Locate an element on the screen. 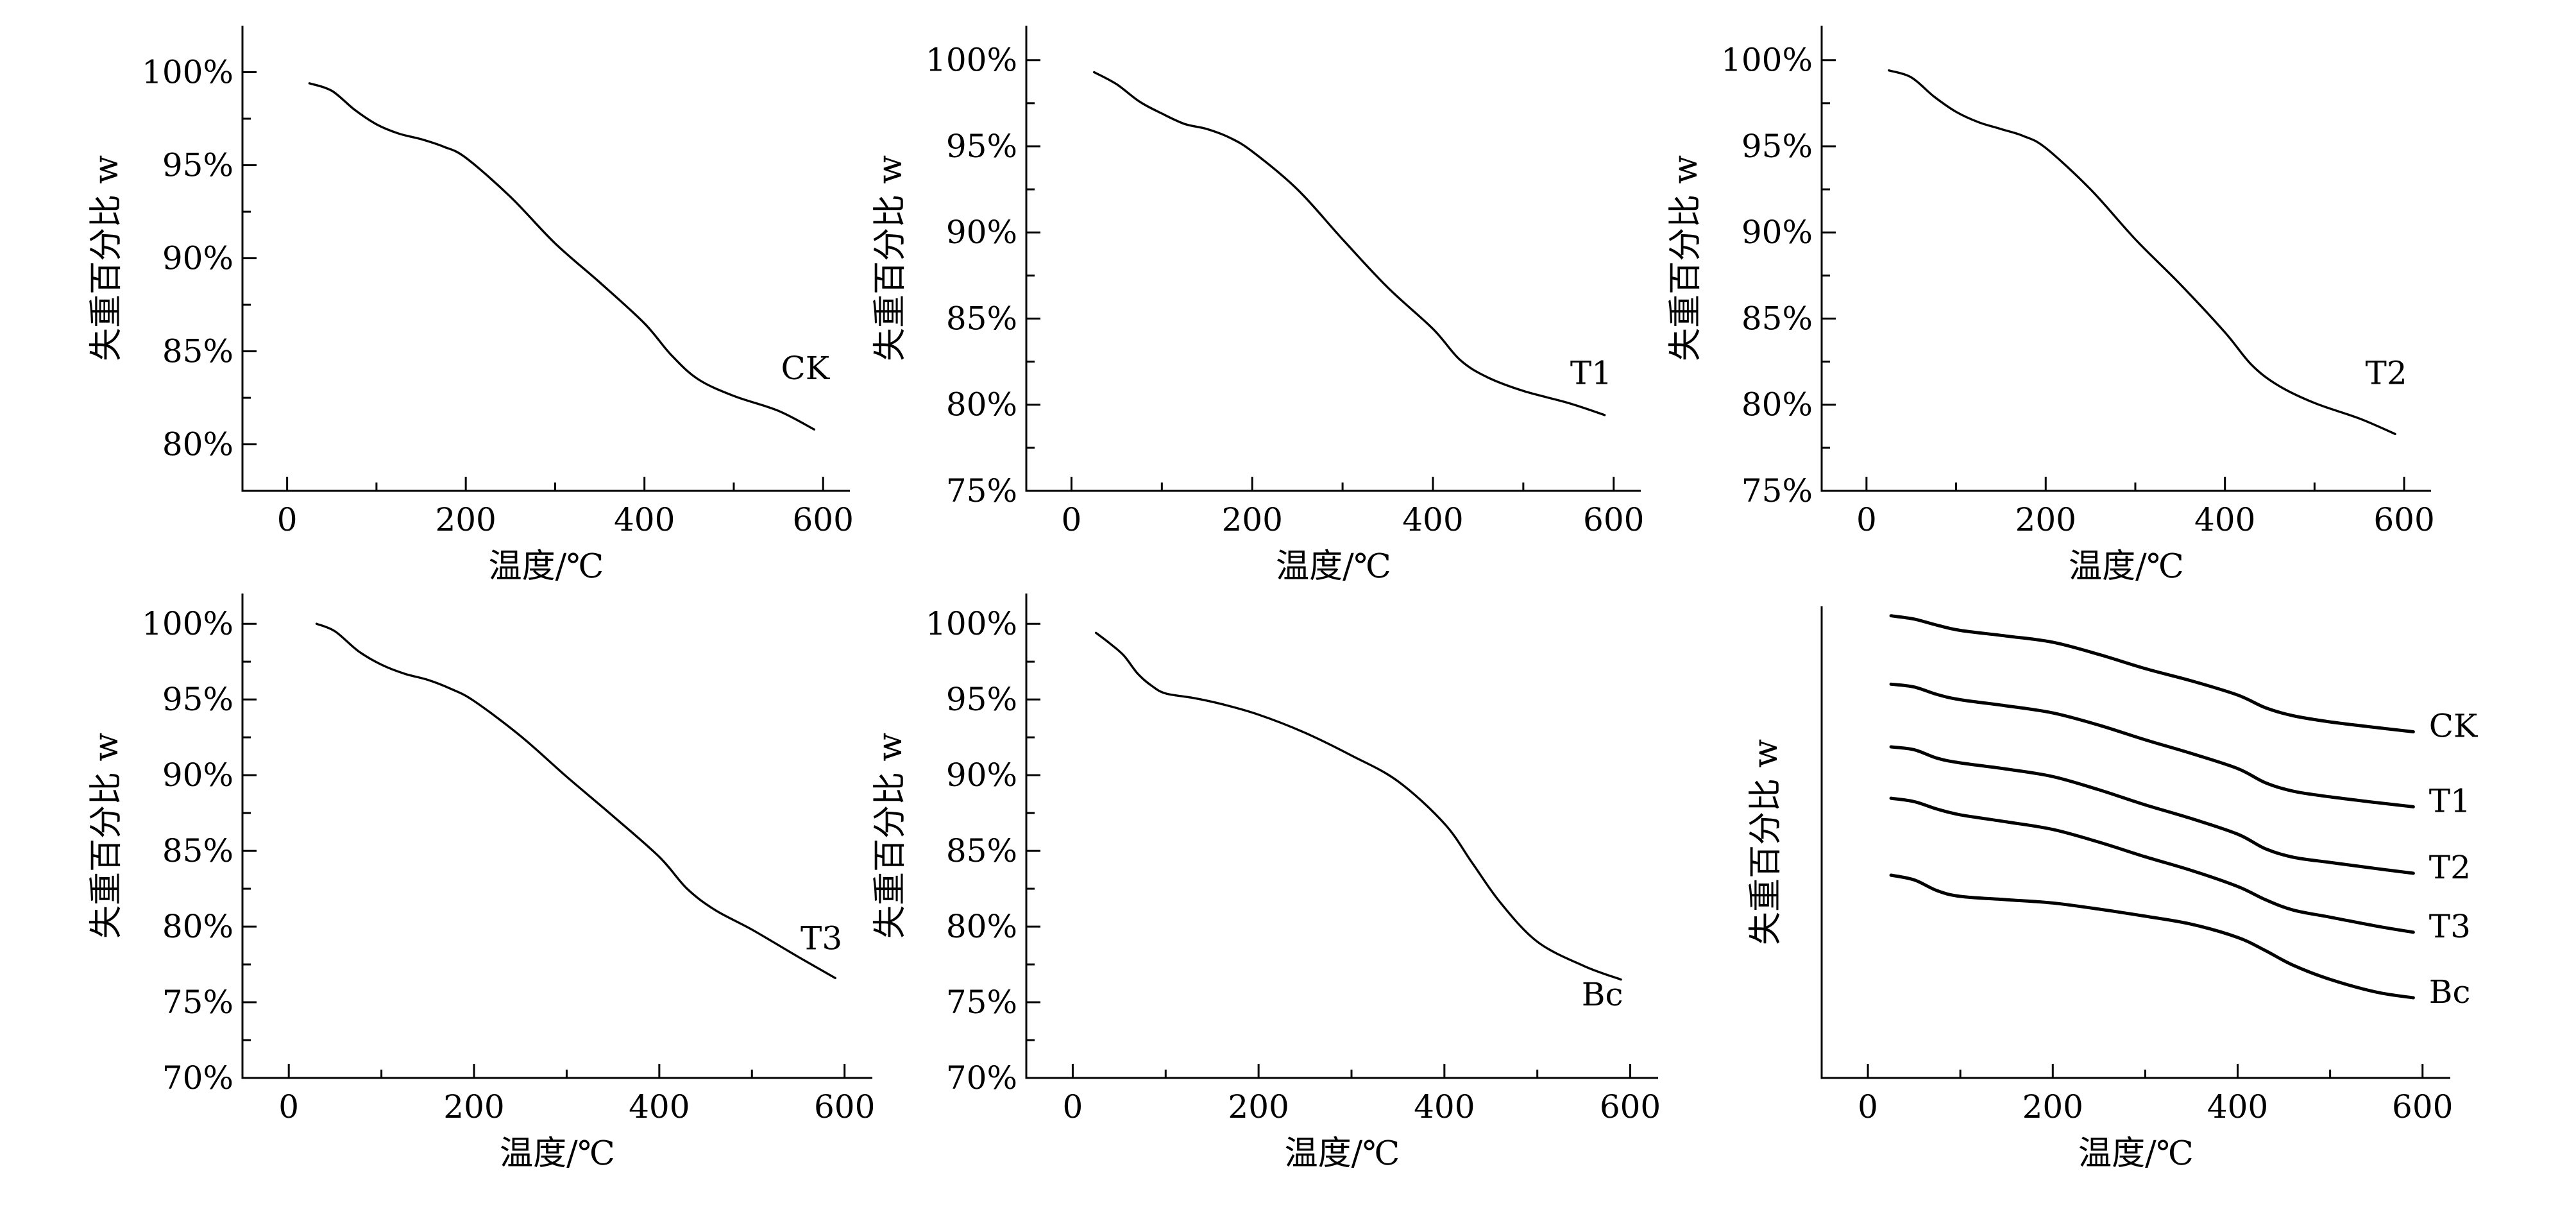 The width and height of the screenshot is (2576, 1205). series-line-ck is located at coordinates (2152, 673).